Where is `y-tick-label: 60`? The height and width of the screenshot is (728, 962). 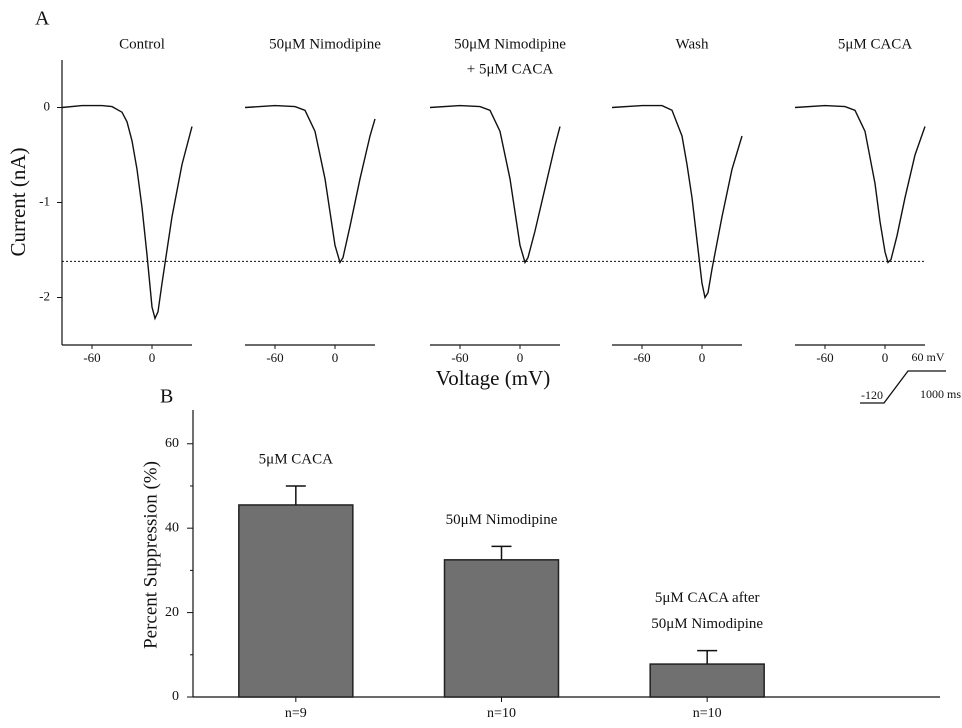 y-tick-label: 60 is located at coordinates (172, 443).